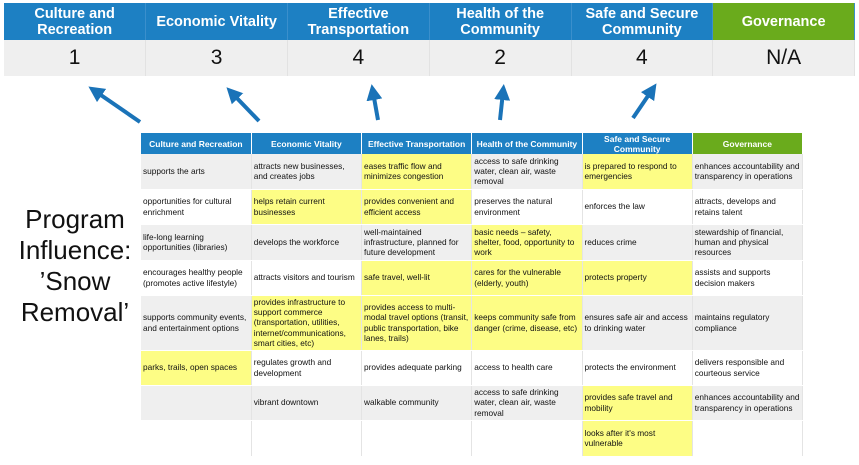 This screenshot has width=859, height=465. What do you see at coordinates (637, 438) in the screenshot?
I see `matrix-cell: looks after it's most vulnerable` at bounding box center [637, 438].